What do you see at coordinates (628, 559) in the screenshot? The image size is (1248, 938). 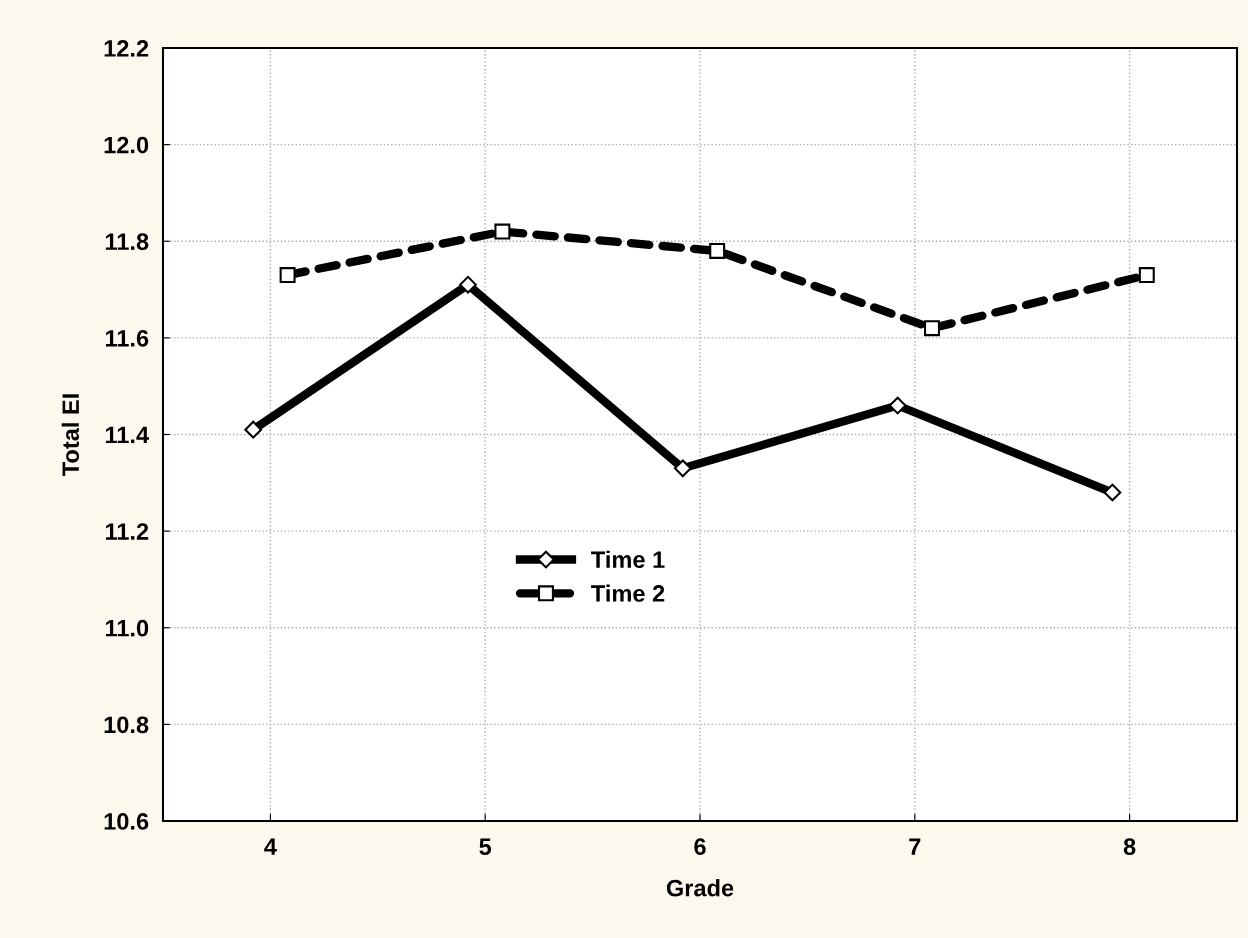 I see `legend-label: Time 1` at bounding box center [628, 559].